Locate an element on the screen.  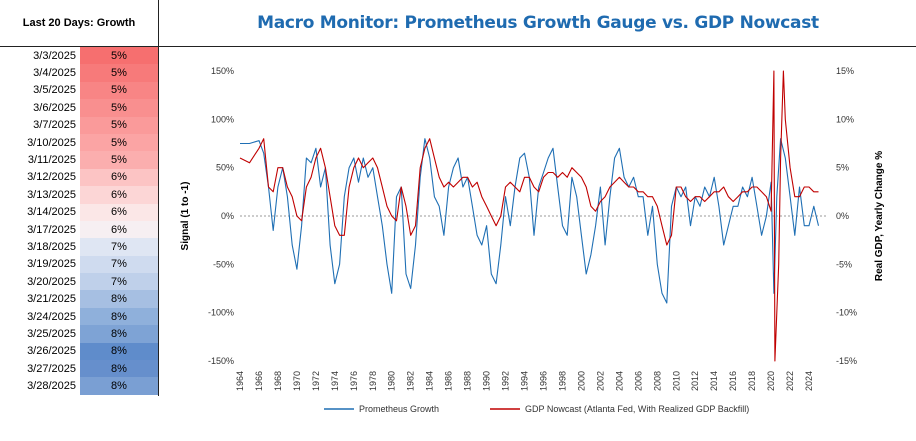
y-tick-label: -50% is located at coordinates (223, 264).